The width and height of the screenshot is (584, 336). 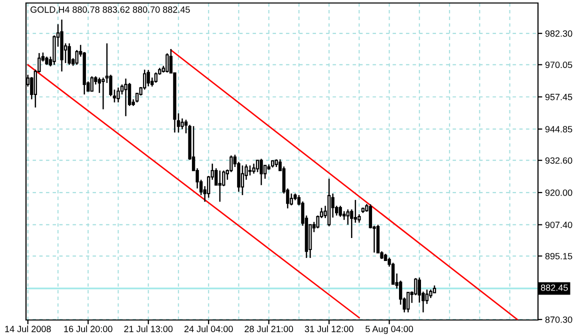 What do you see at coordinates (390, 330) in the screenshot?
I see `x-tick-label: 5 Aug 04:00` at bounding box center [390, 330].